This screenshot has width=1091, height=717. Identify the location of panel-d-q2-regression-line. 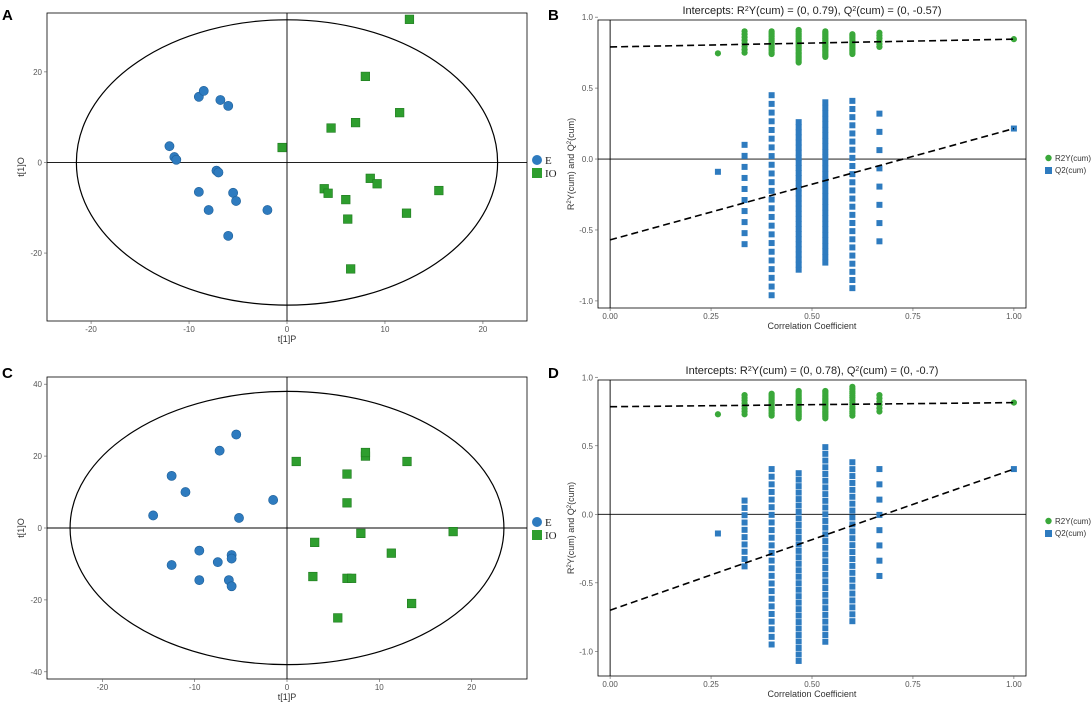
(812, 539).